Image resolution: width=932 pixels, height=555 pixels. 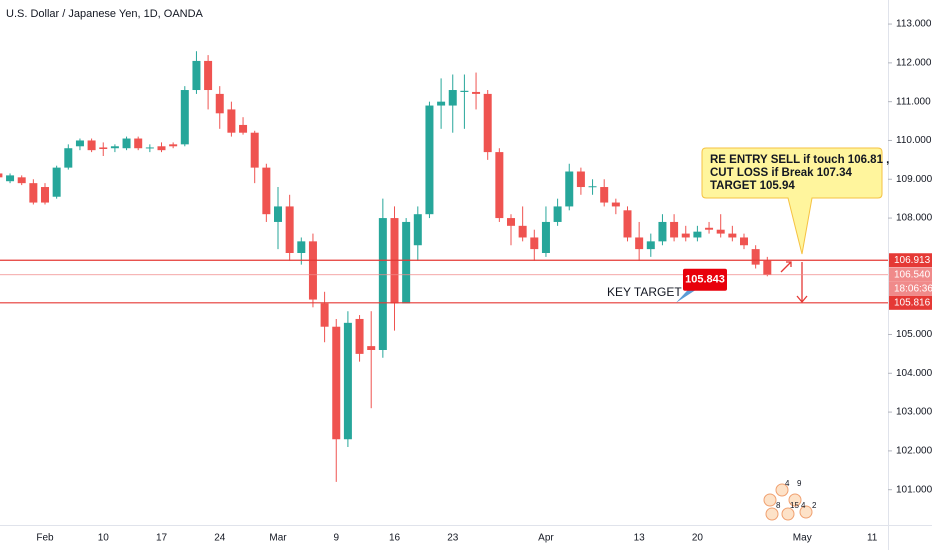 I want to click on x-tick-label: 20, so click(x=698, y=538).